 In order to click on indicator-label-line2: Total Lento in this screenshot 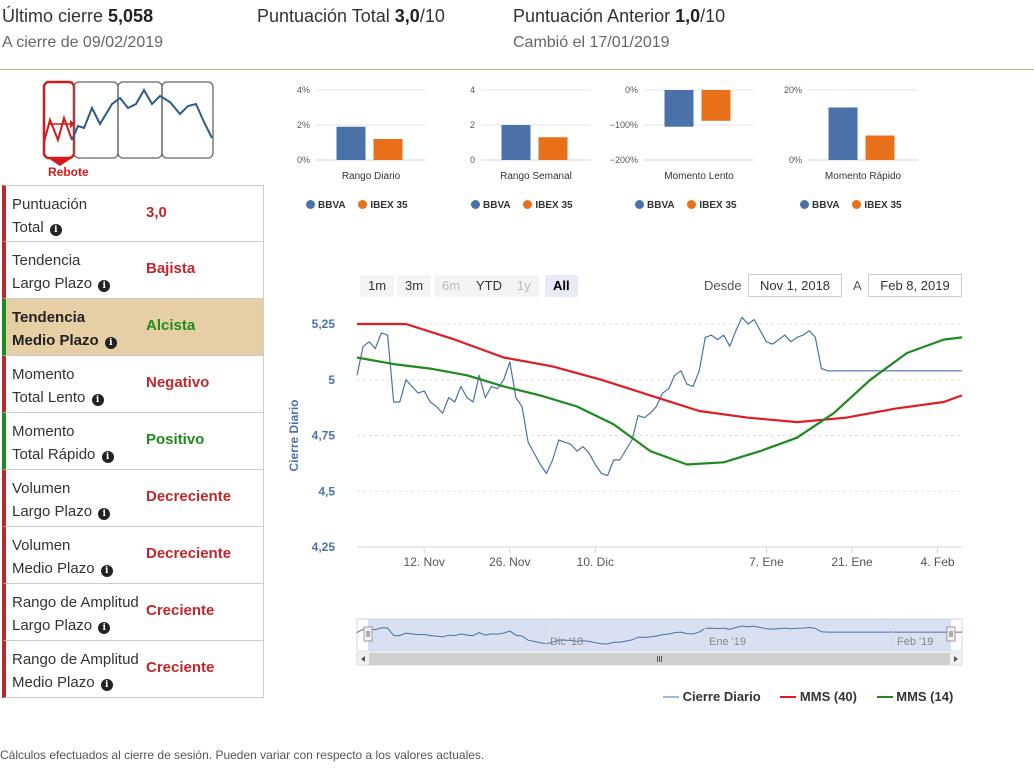, I will do `click(49, 397)`.